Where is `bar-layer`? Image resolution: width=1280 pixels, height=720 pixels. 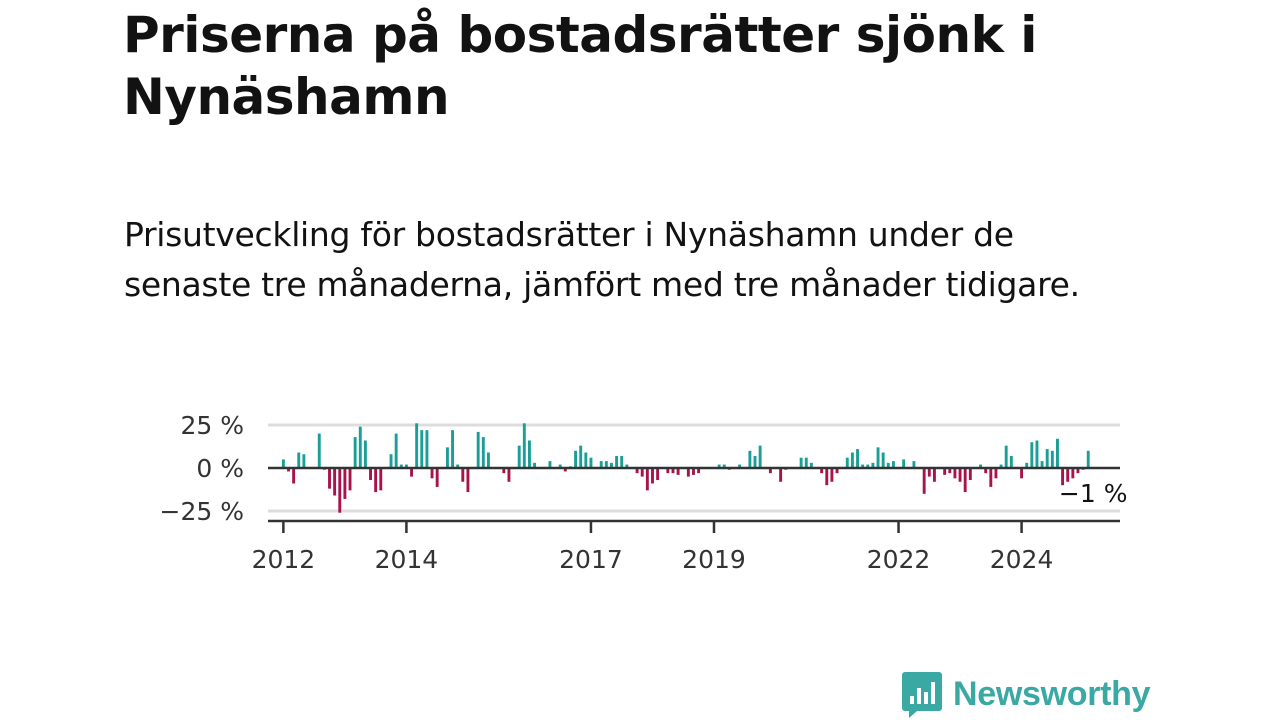
bar-layer is located at coordinates (685, 468).